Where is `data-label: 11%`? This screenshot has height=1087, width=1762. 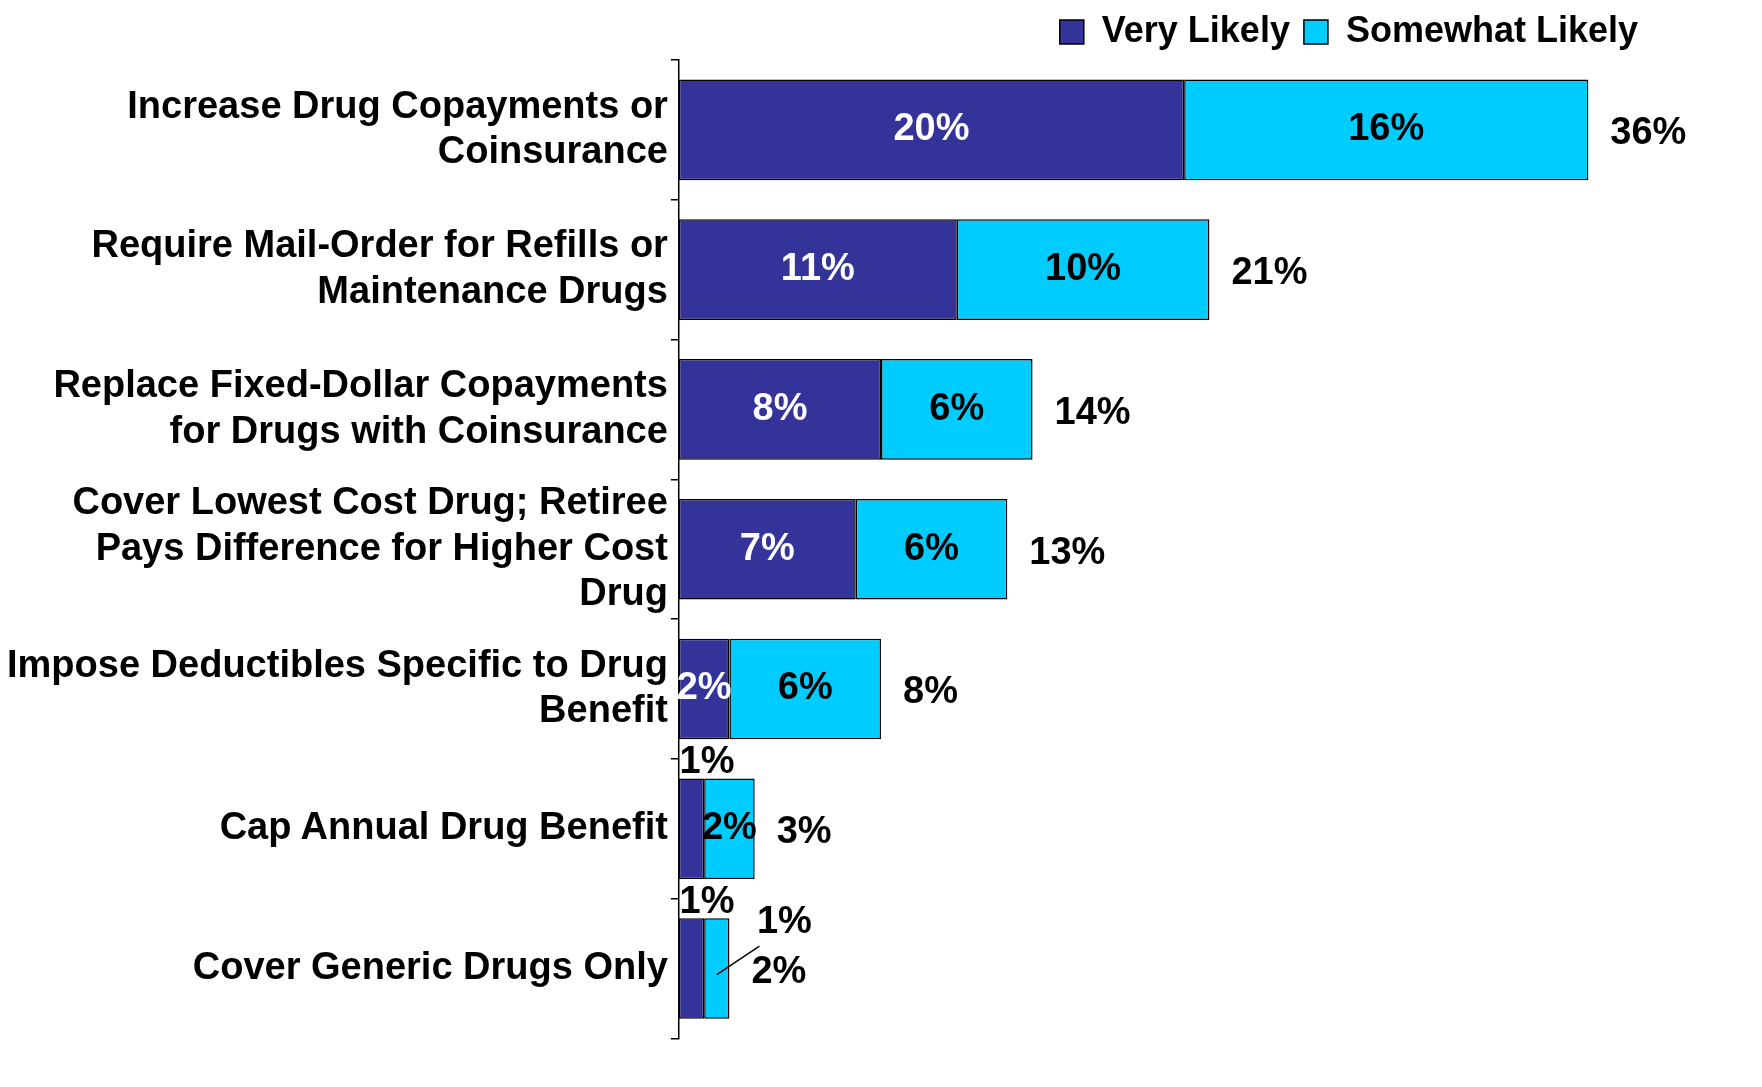 data-label: 11% is located at coordinates (817, 267).